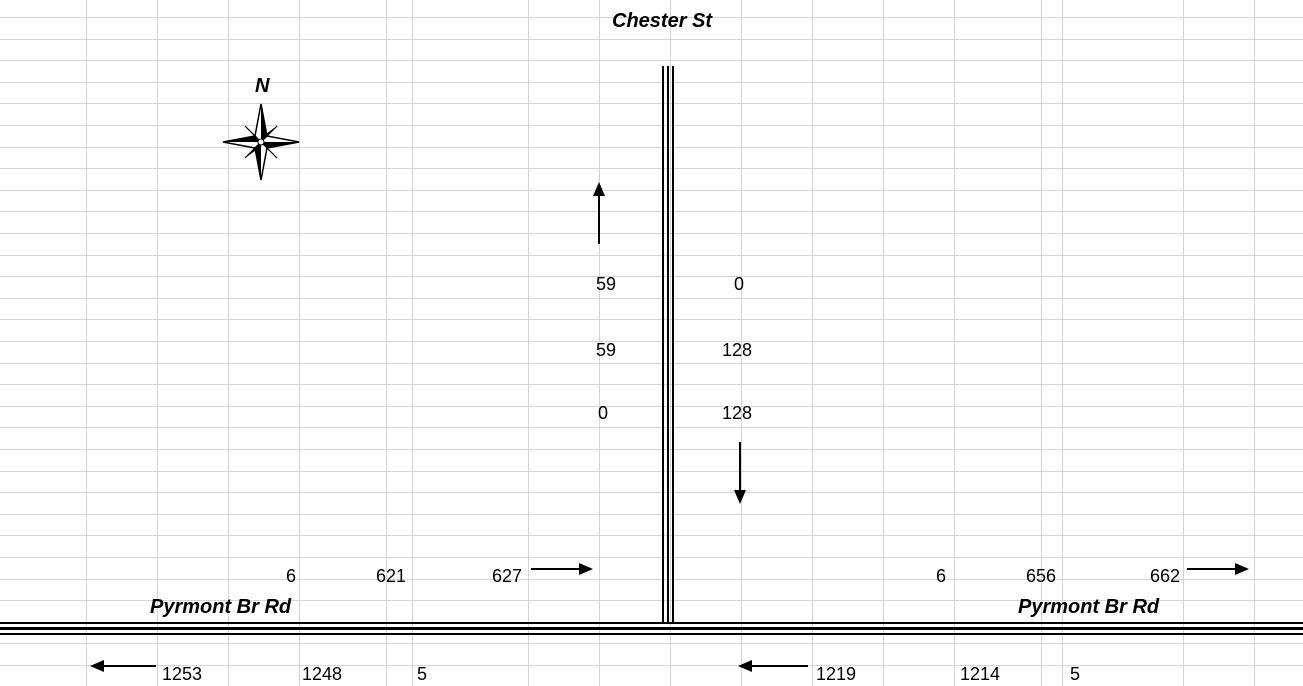 The height and width of the screenshot is (686, 1303). Describe the element at coordinates (599, 213) in the screenshot. I see `north-leg-outbound-arrow-icon` at that location.